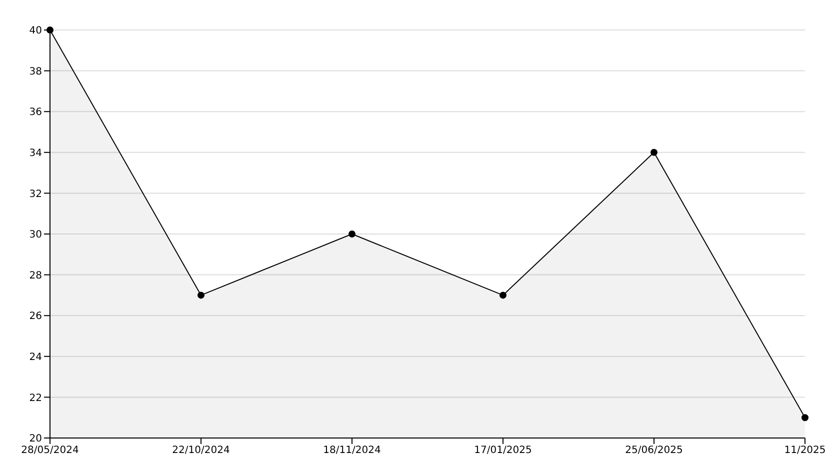 The image size is (834, 468). I want to click on y-tick-label: 22, so click(35, 398).